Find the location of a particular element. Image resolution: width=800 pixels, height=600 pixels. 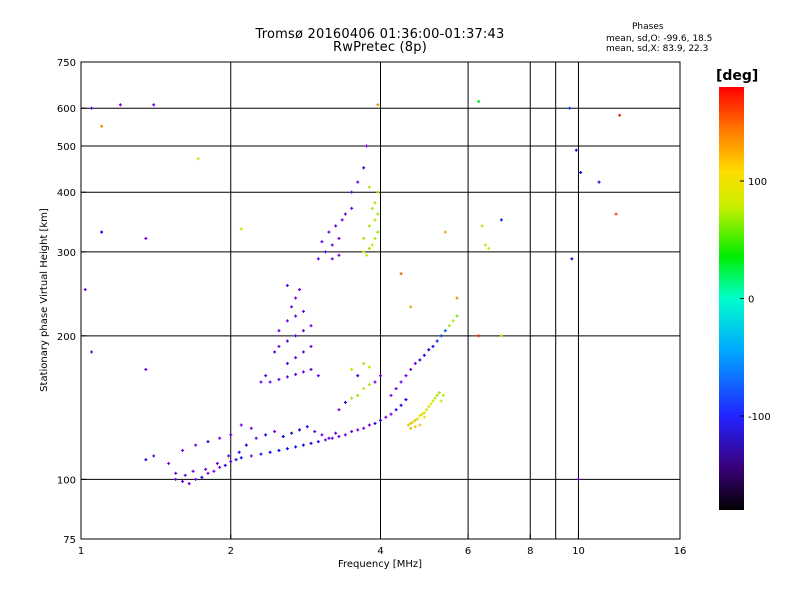

x-tick-label: 2 is located at coordinates (231, 551).